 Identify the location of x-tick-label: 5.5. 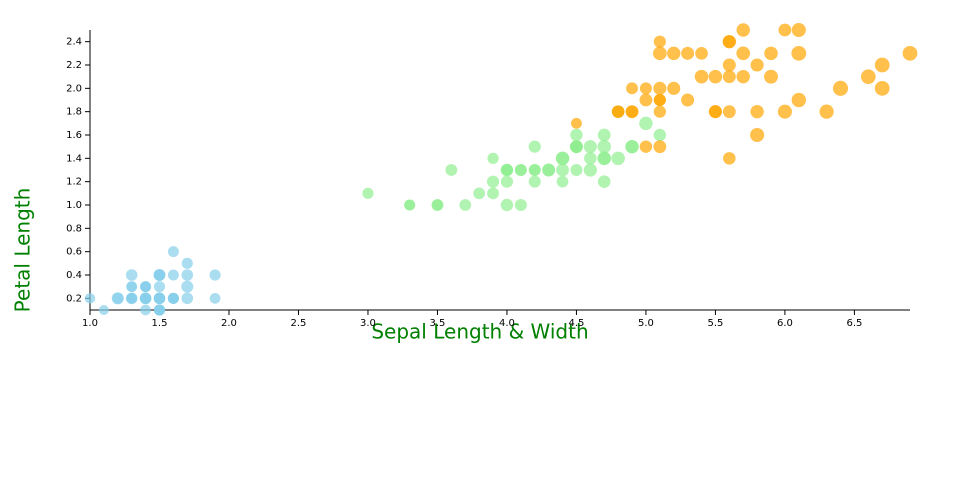
(715, 323).